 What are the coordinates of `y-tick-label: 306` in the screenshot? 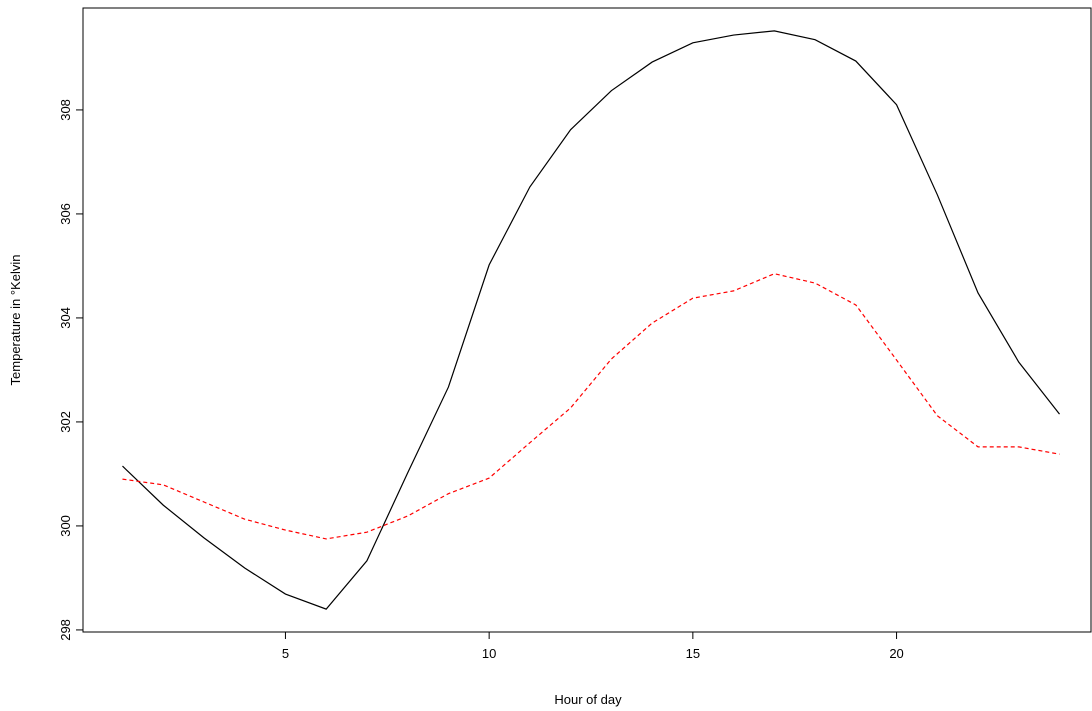 It's located at (65, 214).